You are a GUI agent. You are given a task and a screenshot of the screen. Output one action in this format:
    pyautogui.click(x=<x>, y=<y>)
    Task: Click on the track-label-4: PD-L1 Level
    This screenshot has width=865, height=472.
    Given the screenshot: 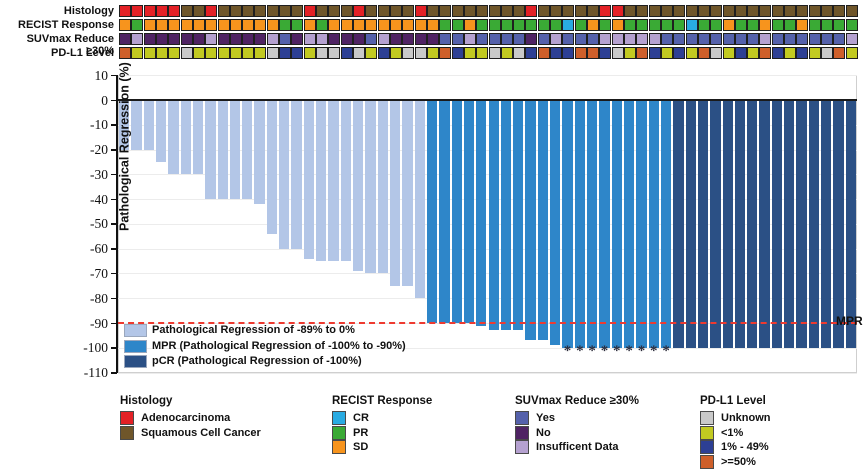 What is the action you would take?
    pyautogui.click(x=82, y=53)
    